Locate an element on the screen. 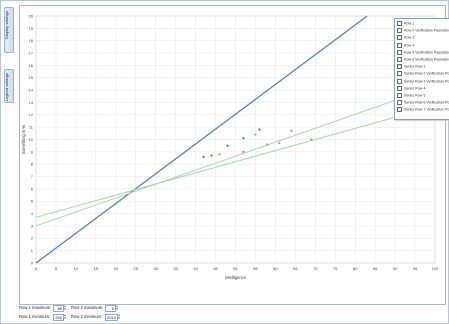  y-tick-label: 14 is located at coordinates (31, 90).